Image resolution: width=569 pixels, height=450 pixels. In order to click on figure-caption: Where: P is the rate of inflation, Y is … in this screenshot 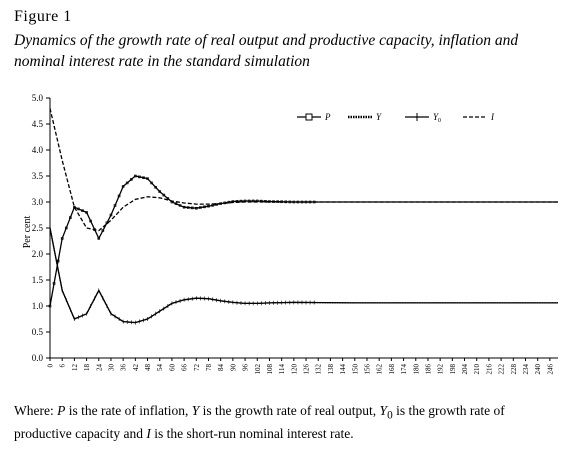, I will do `click(288, 422)`.